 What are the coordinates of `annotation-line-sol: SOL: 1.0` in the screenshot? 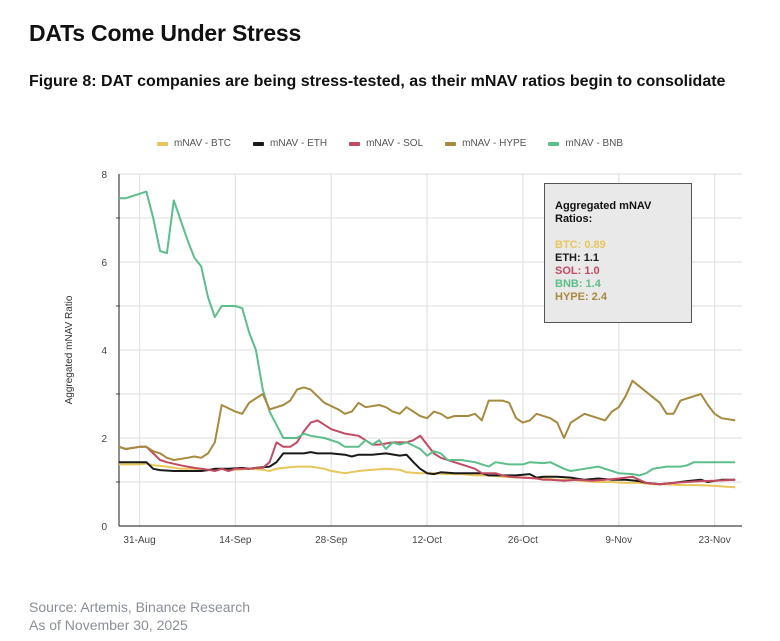 It's located at (577, 271).